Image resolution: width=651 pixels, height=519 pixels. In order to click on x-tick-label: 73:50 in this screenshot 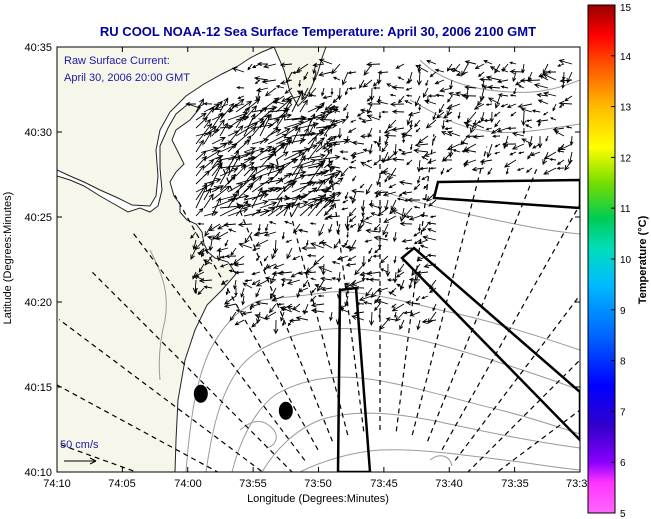, I will do `click(318, 484)`.